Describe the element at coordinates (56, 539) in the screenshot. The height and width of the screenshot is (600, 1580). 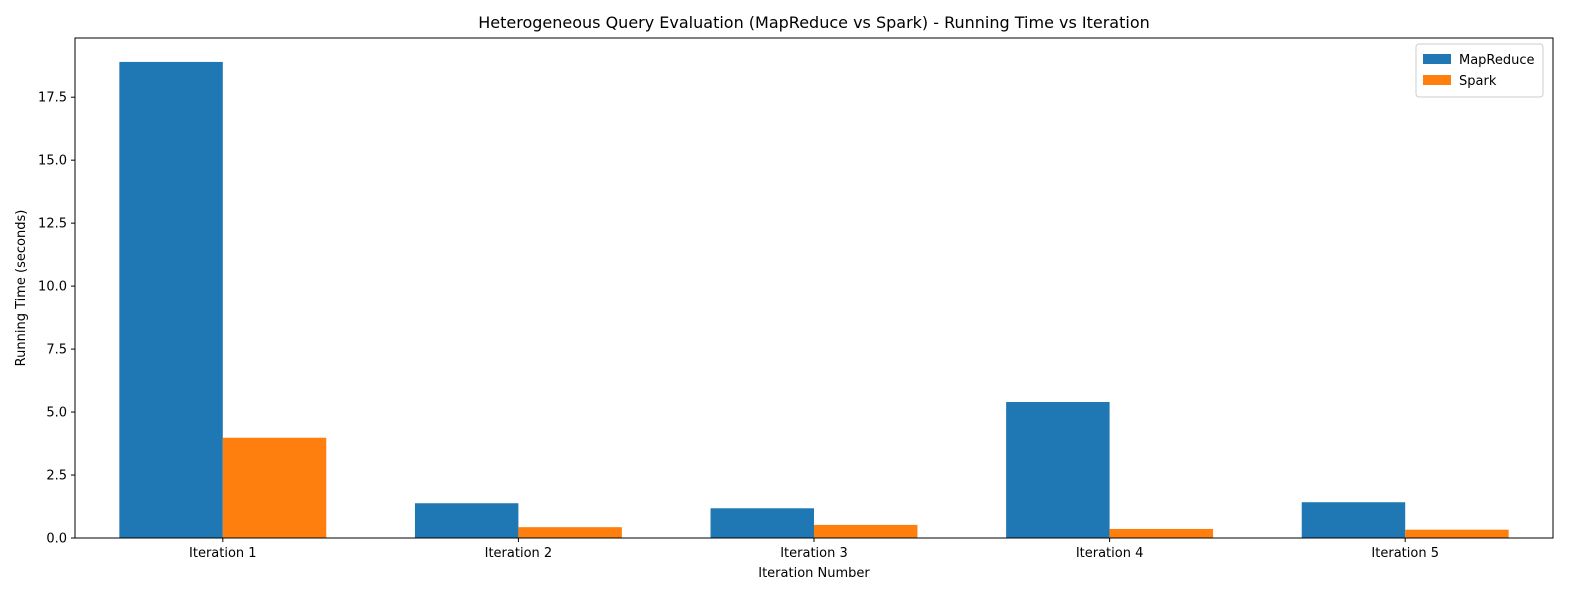
I see `y-tick-label: 0.0` at that location.